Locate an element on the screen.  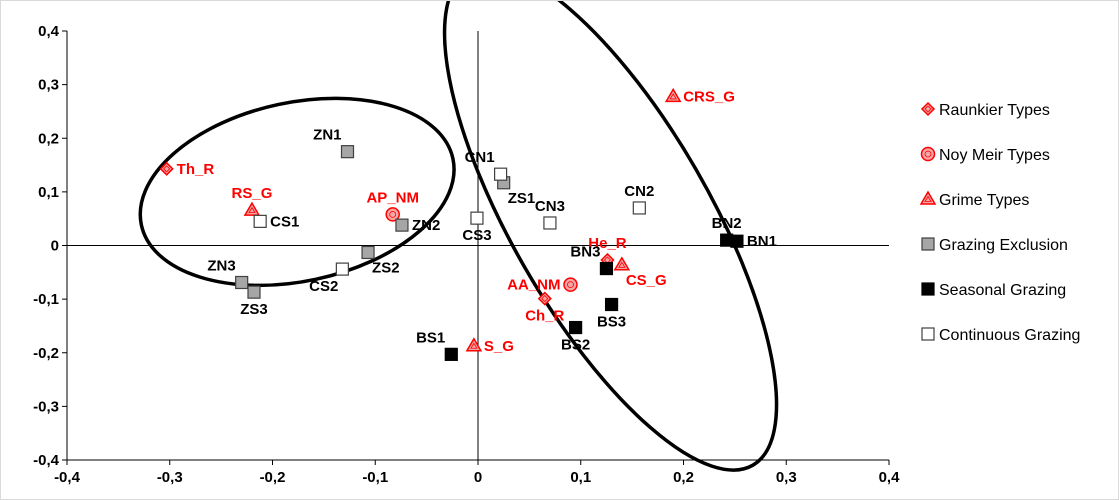
point-label-ap-nm: AP_NM is located at coordinates (392, 197).